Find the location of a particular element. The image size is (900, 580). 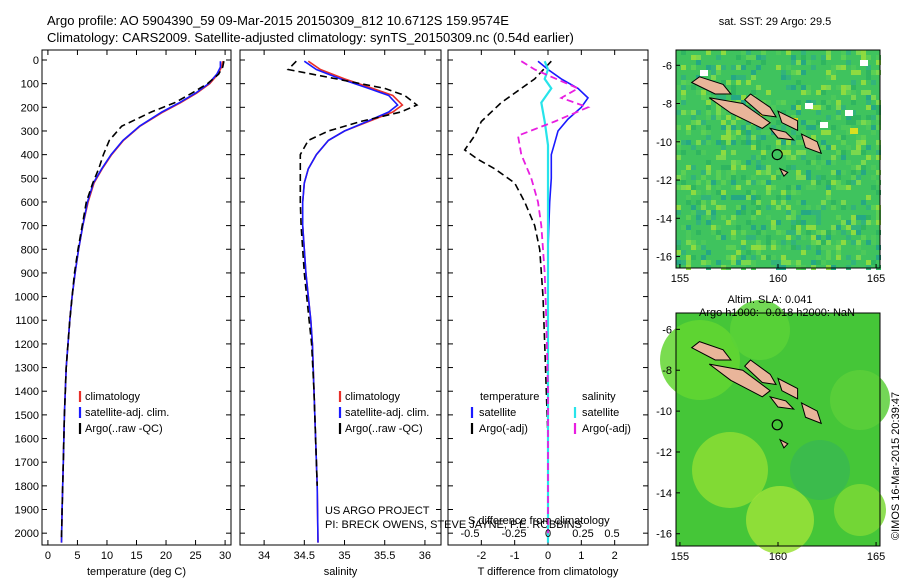

y-tick-label: 1300 is located at coordinates (27, 369).